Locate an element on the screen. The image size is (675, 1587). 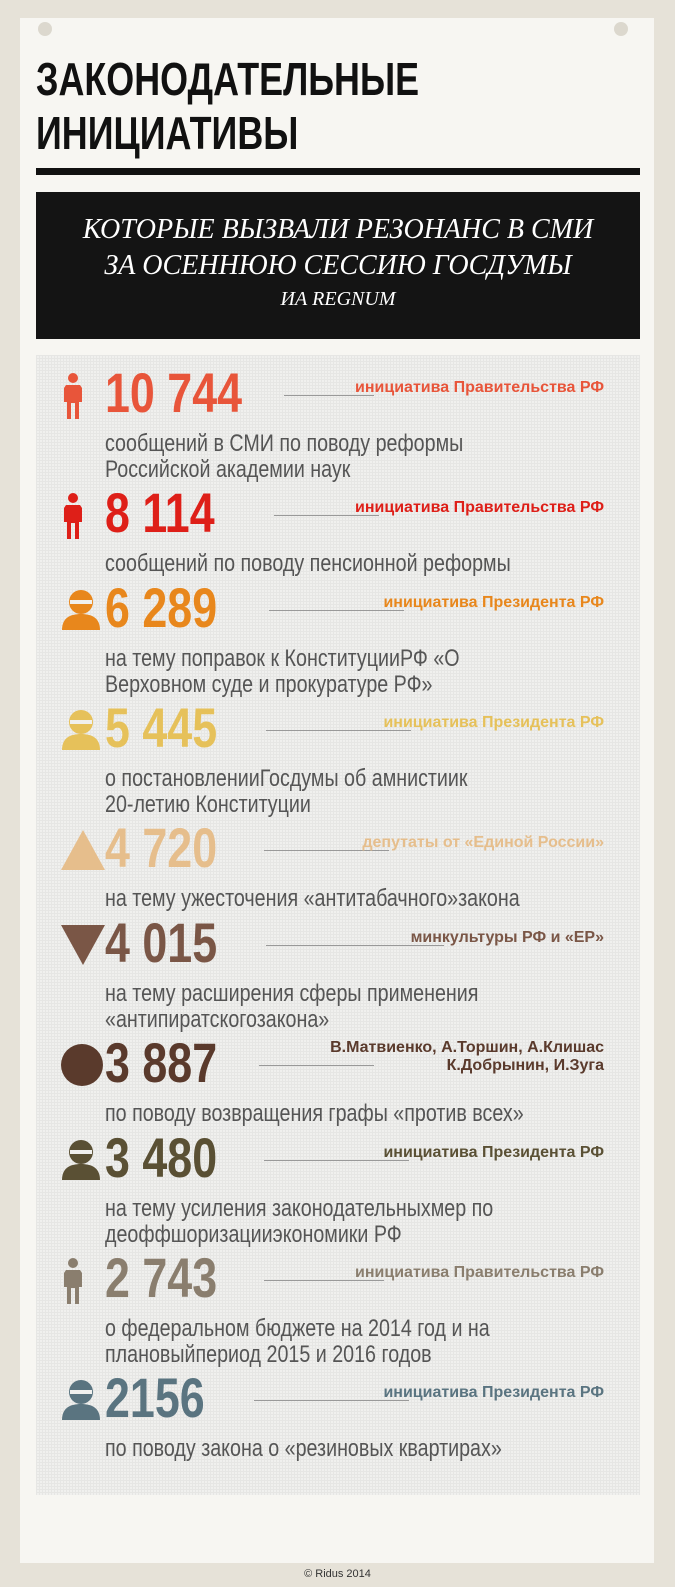
description-line: на тему расширения сферы применения is located at coordinates (292, 993).